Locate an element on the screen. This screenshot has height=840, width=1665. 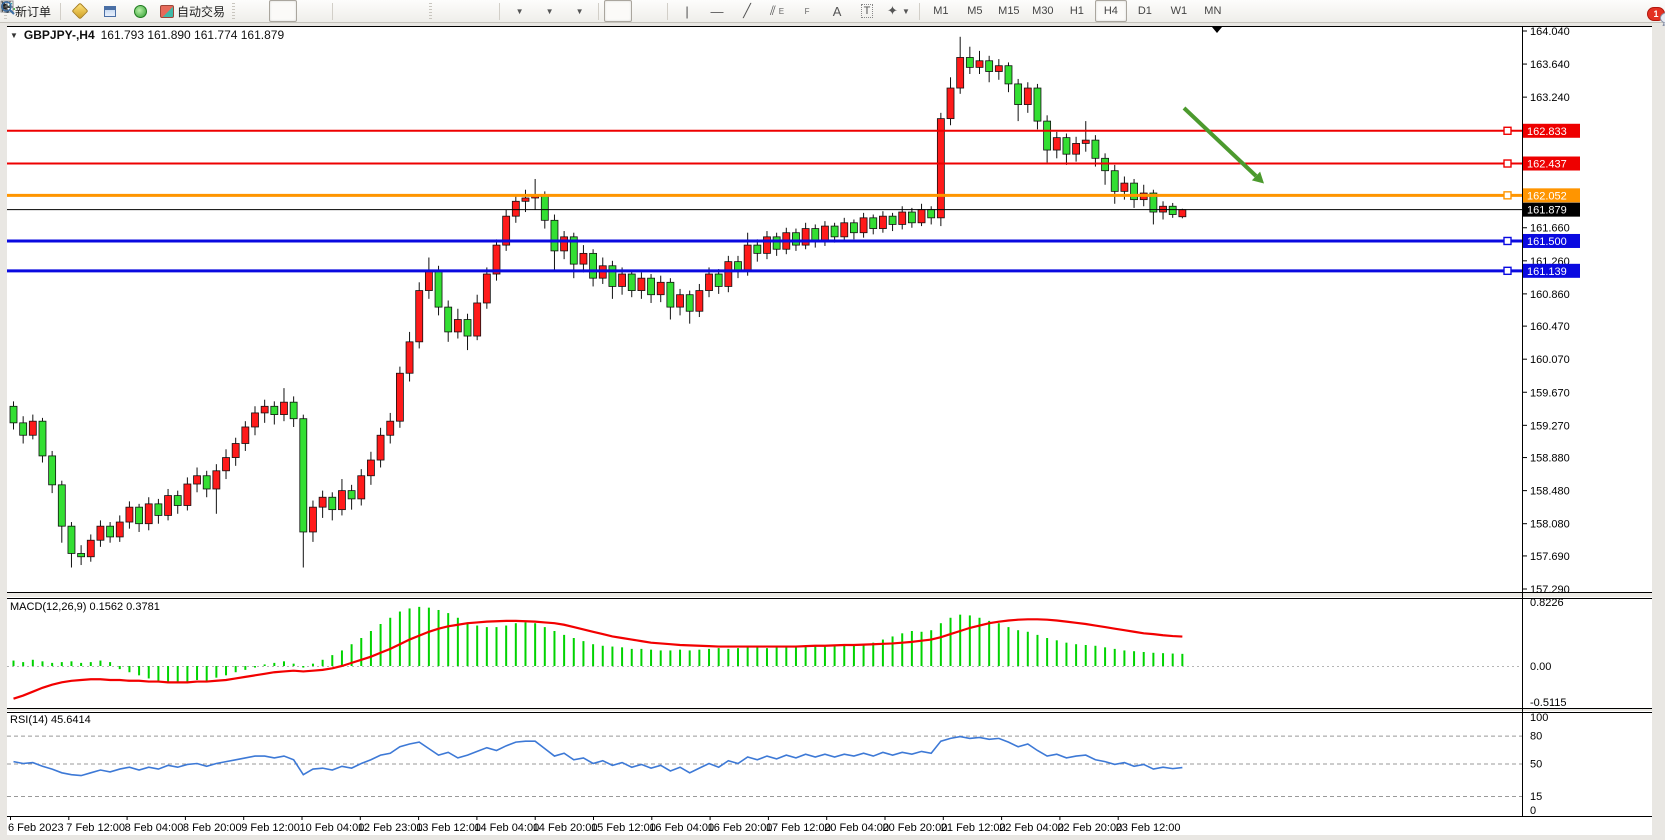
candlestick-button is located at coordinates (149, 11).